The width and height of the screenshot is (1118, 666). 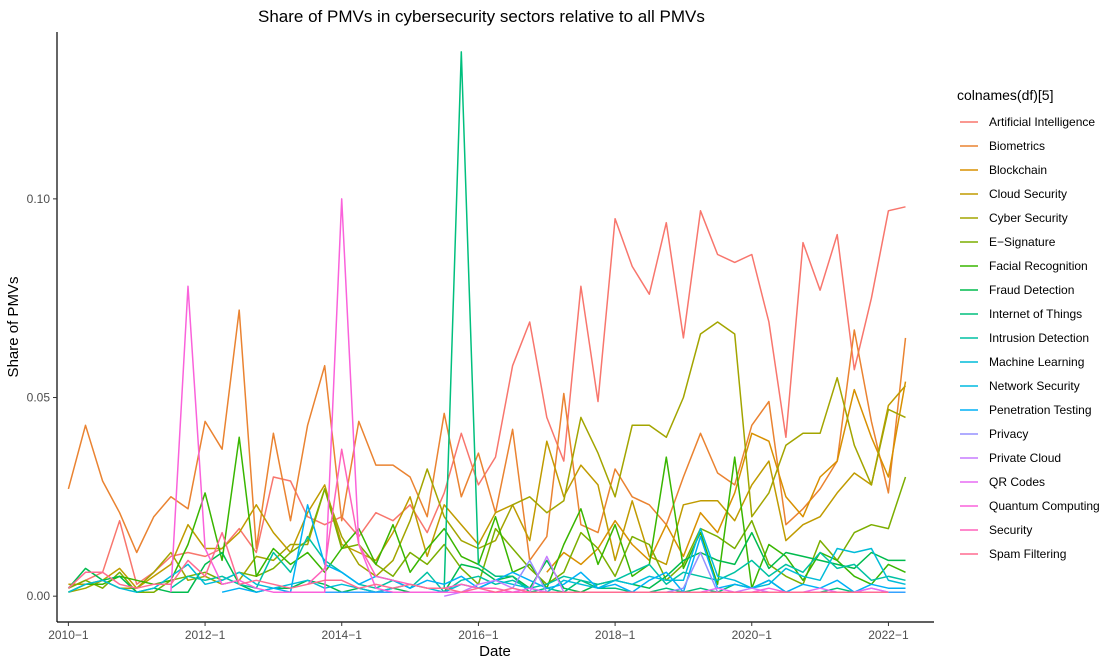 What do you see at coordinates (39, 596) in the screenshot?
I see `y-tick-label: 0.00` at bounding box center [39, 596].